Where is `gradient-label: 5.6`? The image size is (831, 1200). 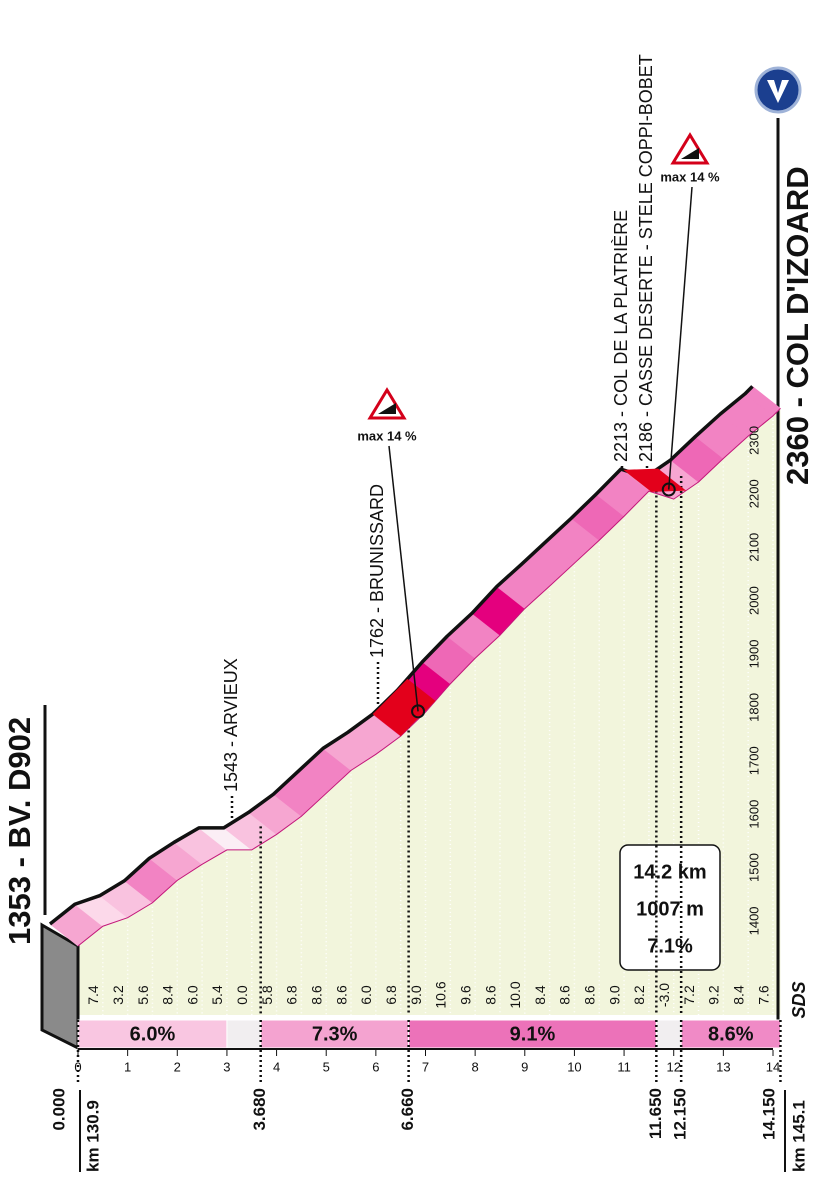 gradient-label: 5.6 is located at coordinates (143, 995).